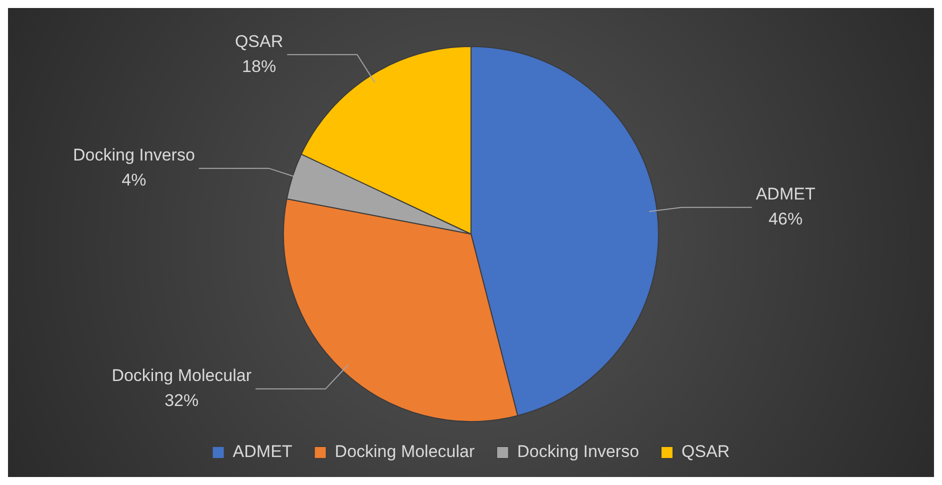 This screenshot has height=485, width=942. I want to click on slice-label: QSAR, so click(259, 41).